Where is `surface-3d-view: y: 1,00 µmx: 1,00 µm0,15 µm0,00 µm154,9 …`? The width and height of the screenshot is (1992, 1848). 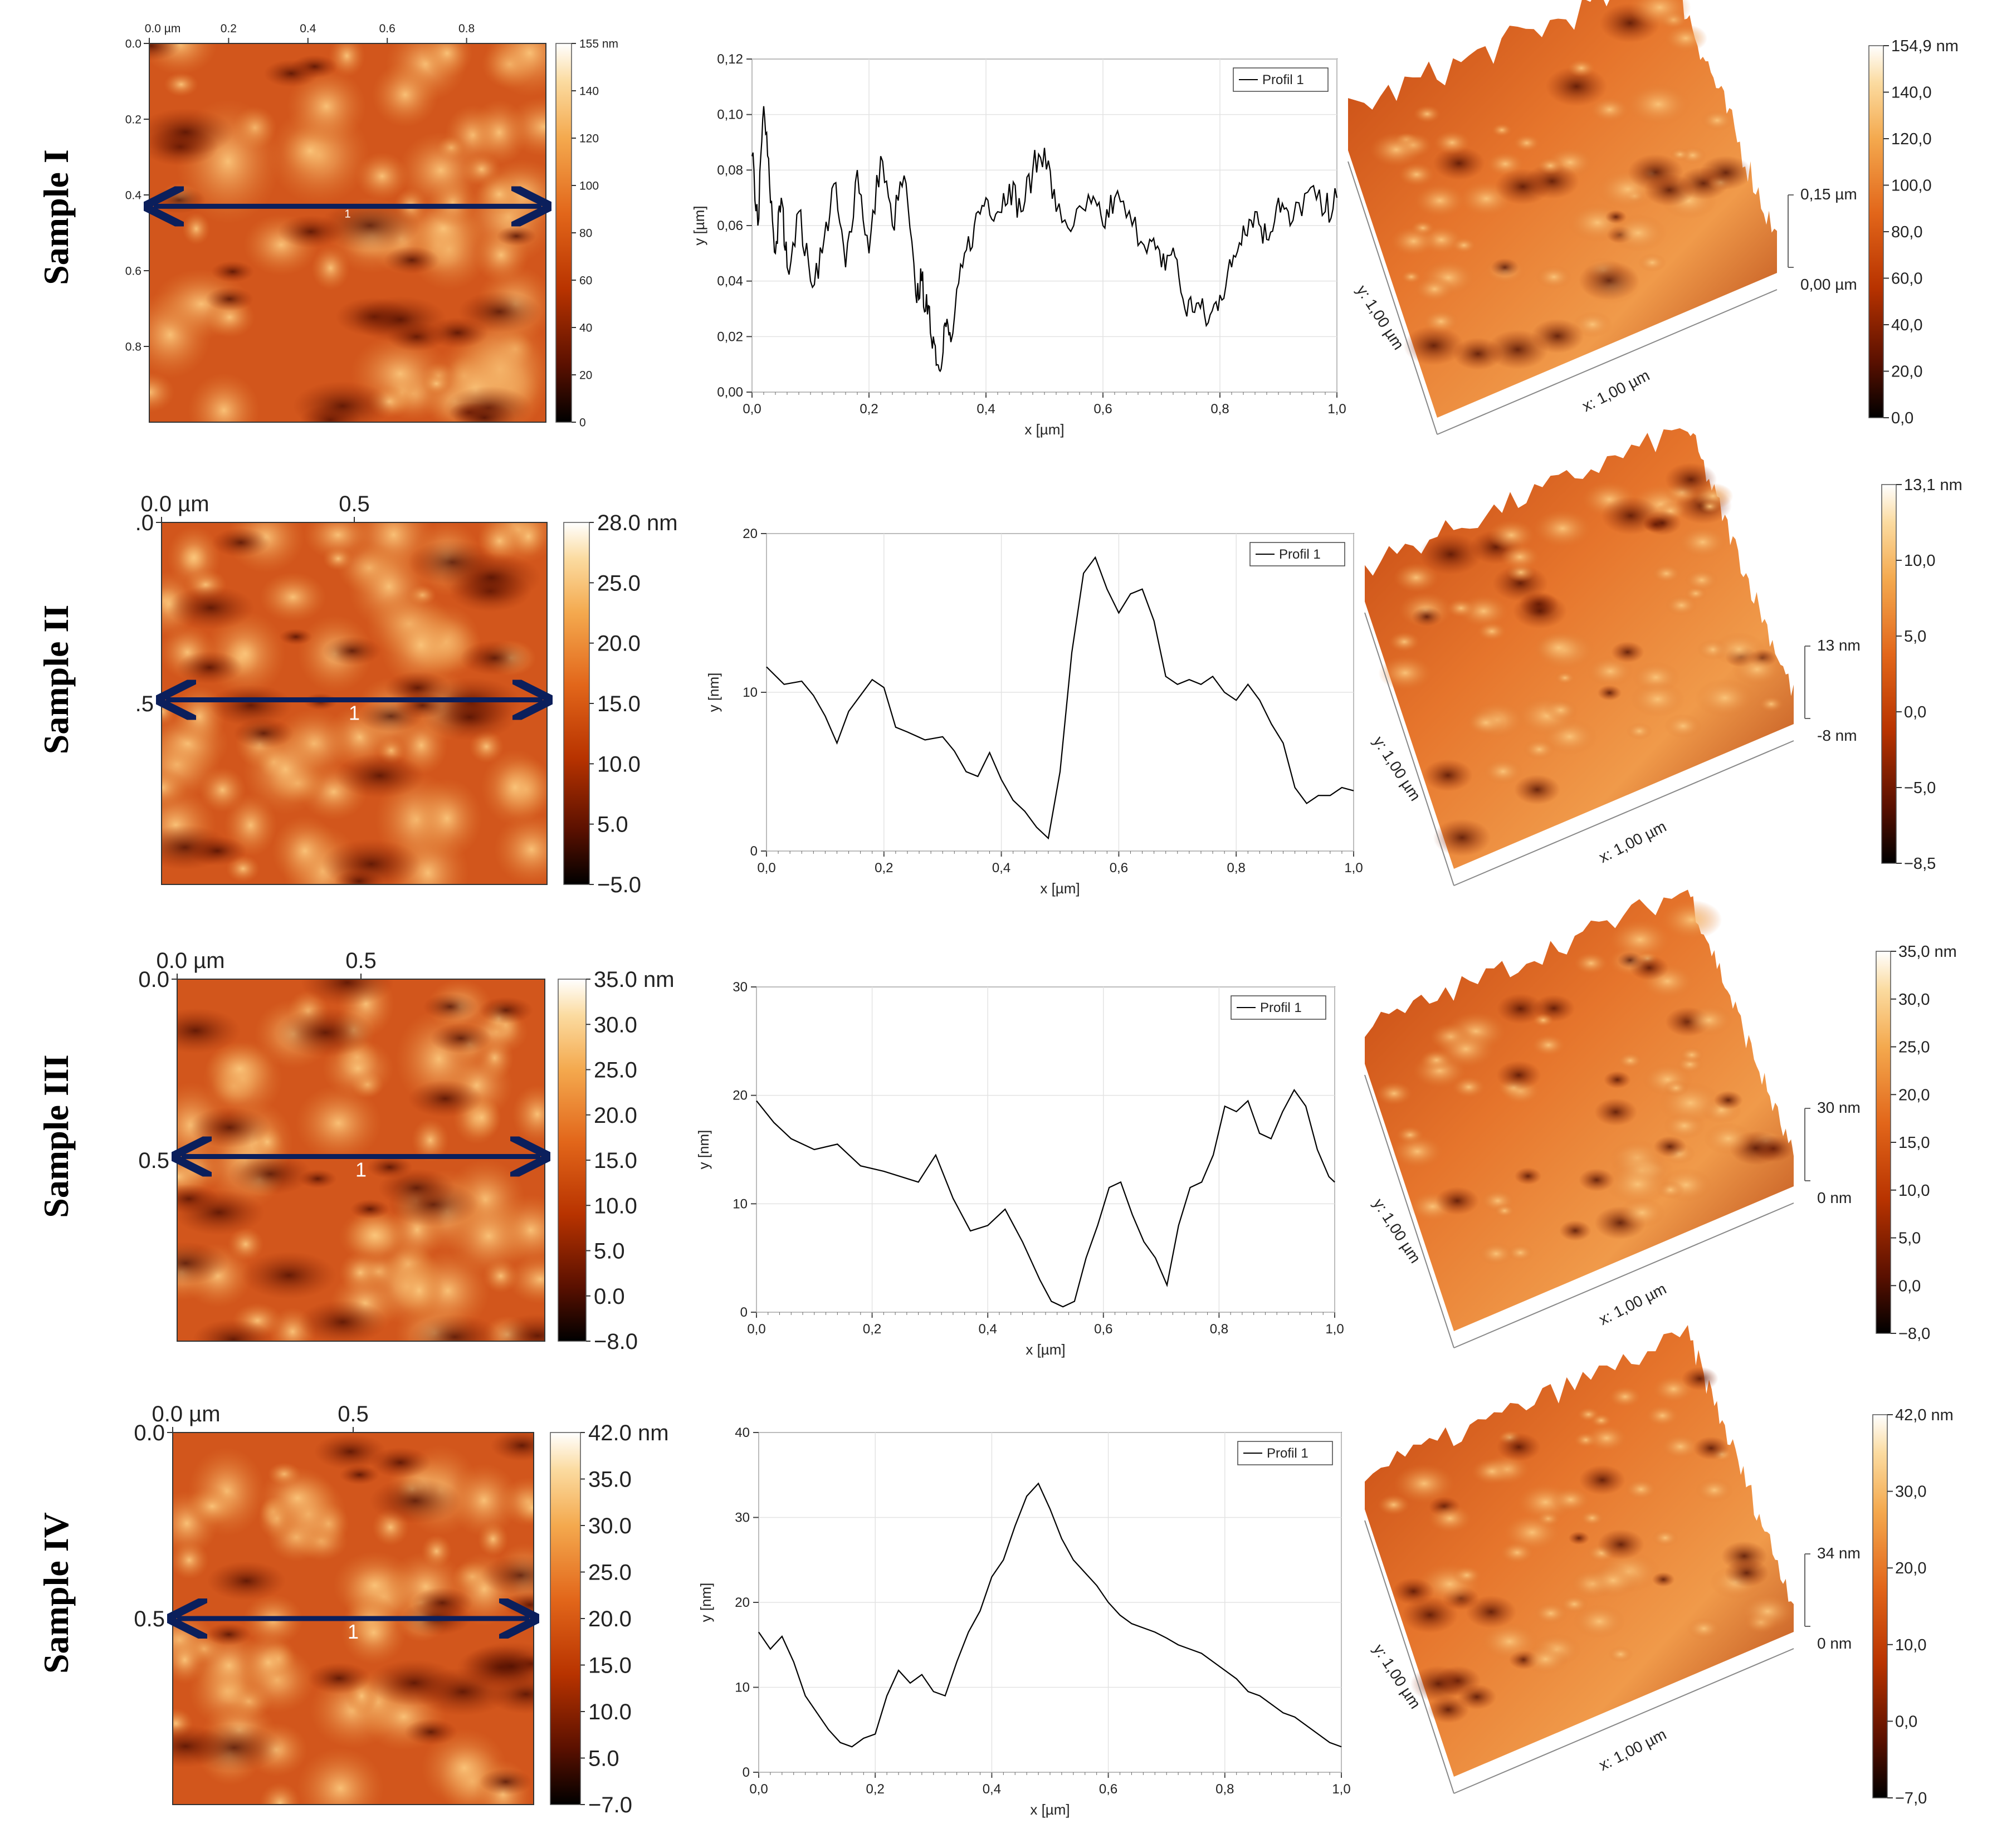
surface-3d-view: y: 1,00 µmx: 1,00 µm0,15 µm0,00 µm154,9 … is located at coordinates (1653, 217).